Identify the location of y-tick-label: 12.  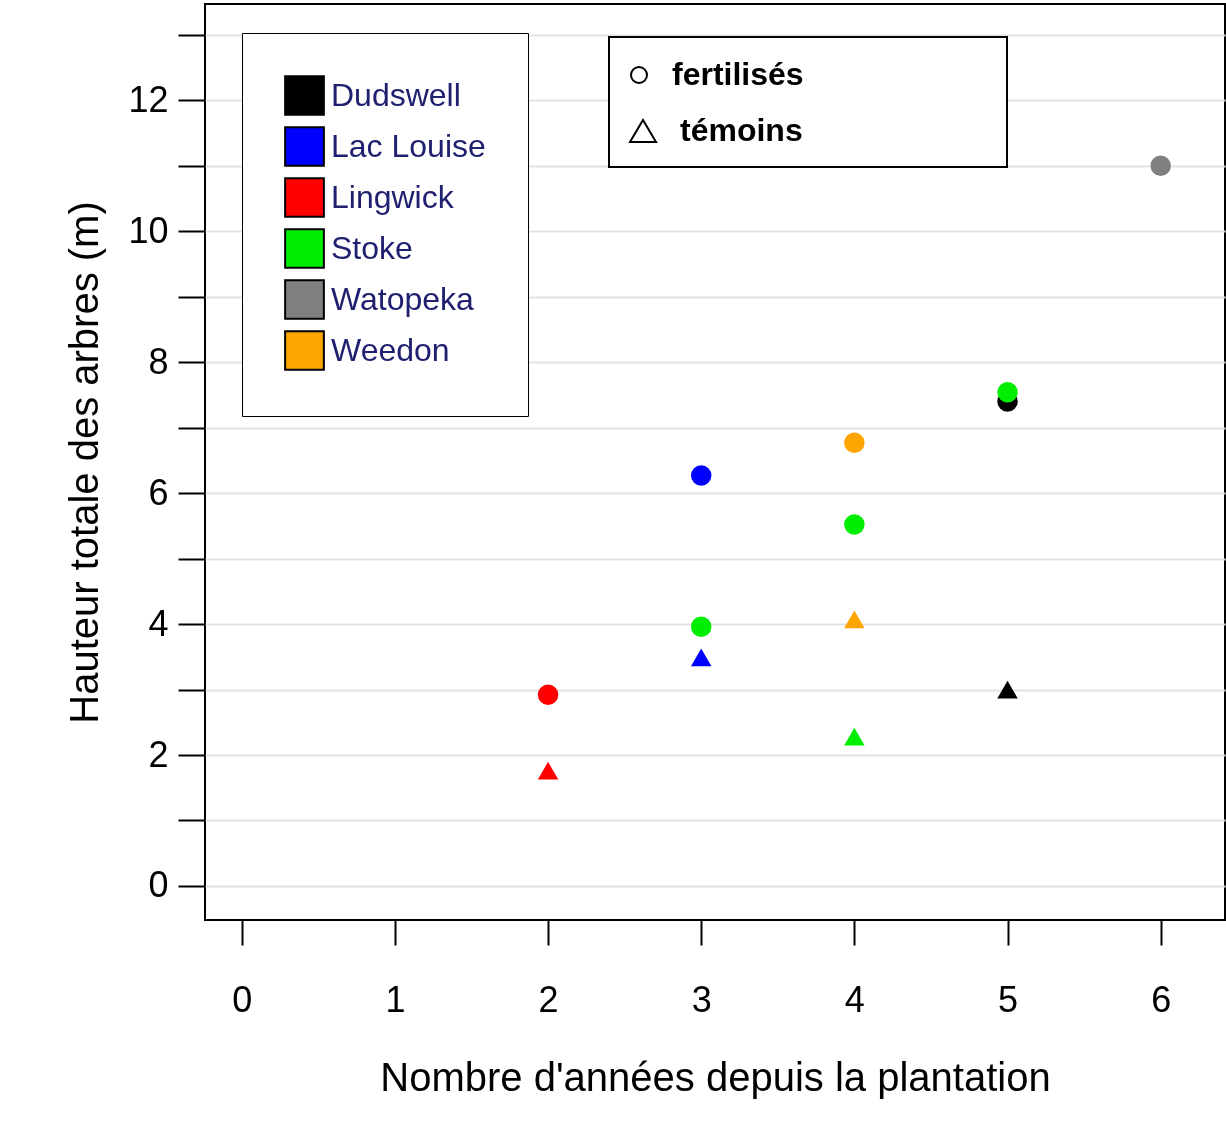
(148, 99).